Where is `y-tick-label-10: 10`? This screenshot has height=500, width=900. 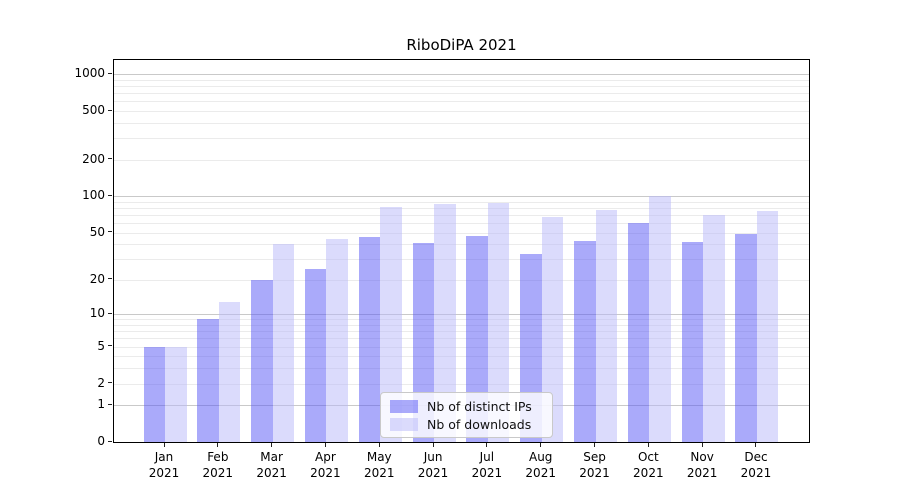
y-tick-label-10: 10 is located at coordinates (97, 313).